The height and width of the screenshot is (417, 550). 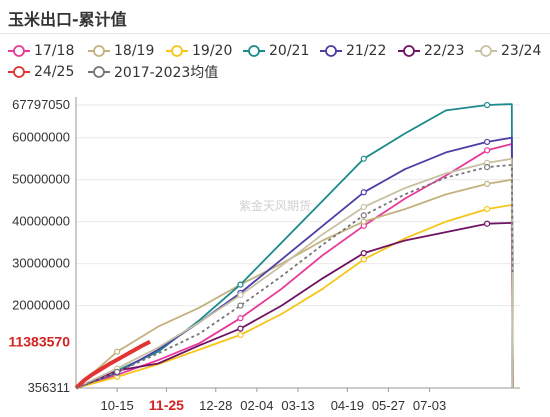 I want to click on y-tick-label: 50000000, so click(x=41, y=179).